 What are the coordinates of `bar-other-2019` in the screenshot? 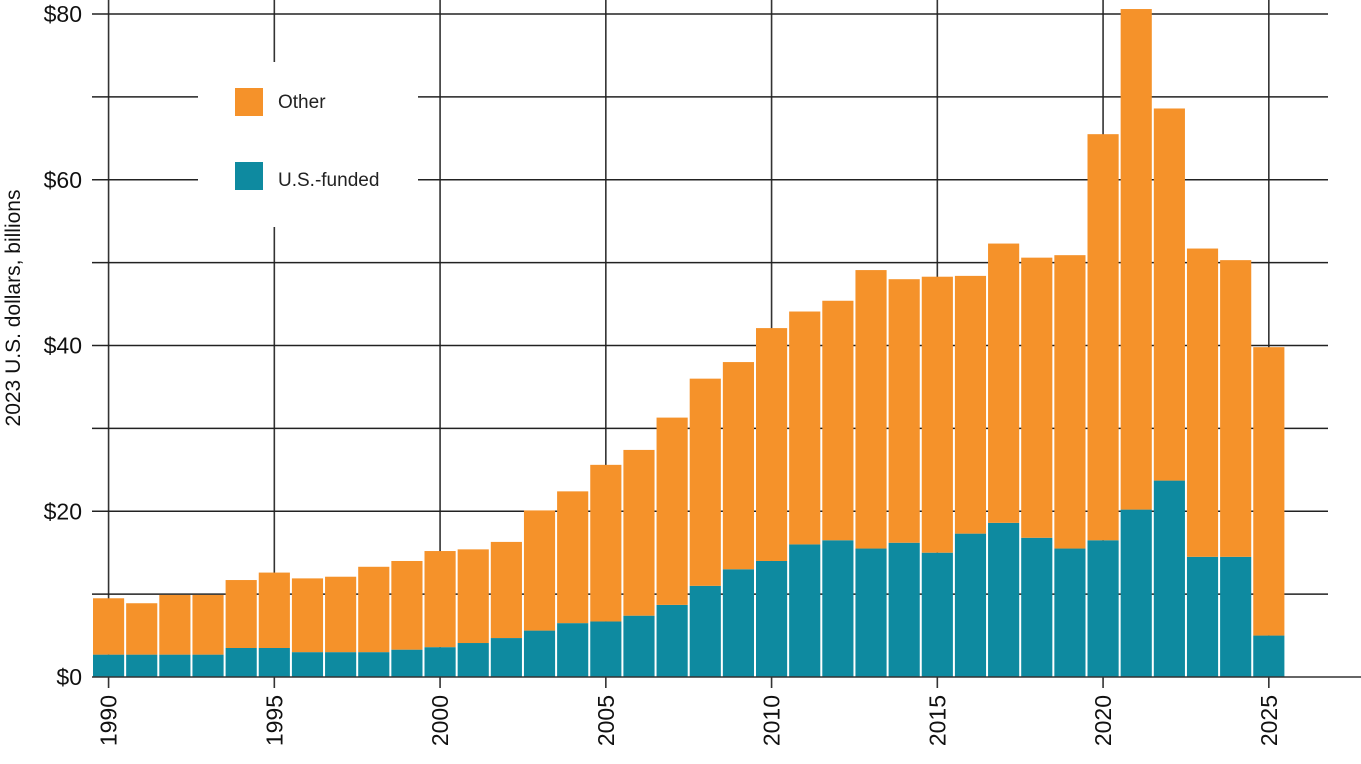 It's located at (1070, 402).